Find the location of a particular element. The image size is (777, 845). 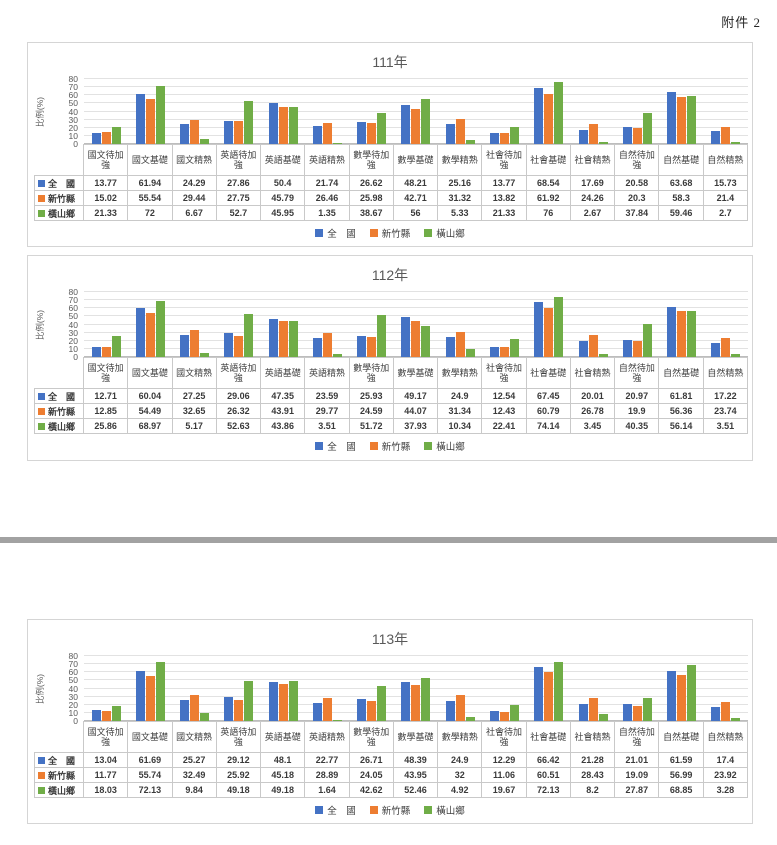

table-value-cell: 5.33 is located at coordinates (460, 213).